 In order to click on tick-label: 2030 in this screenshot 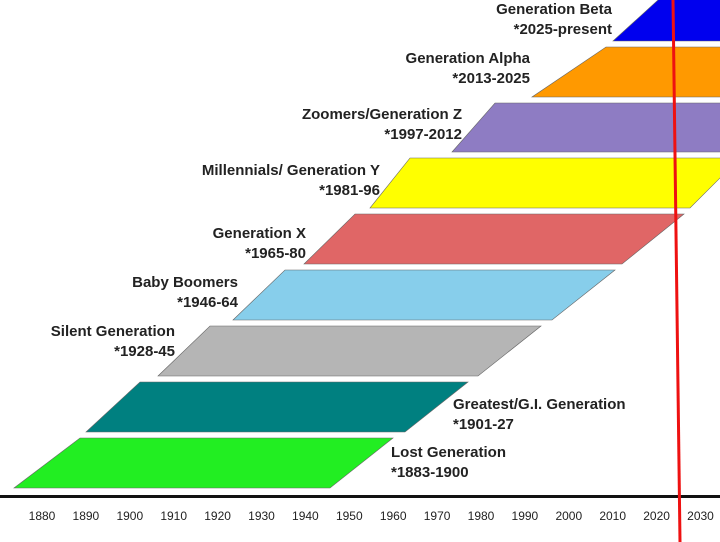, I will do `click(700, 516)`.